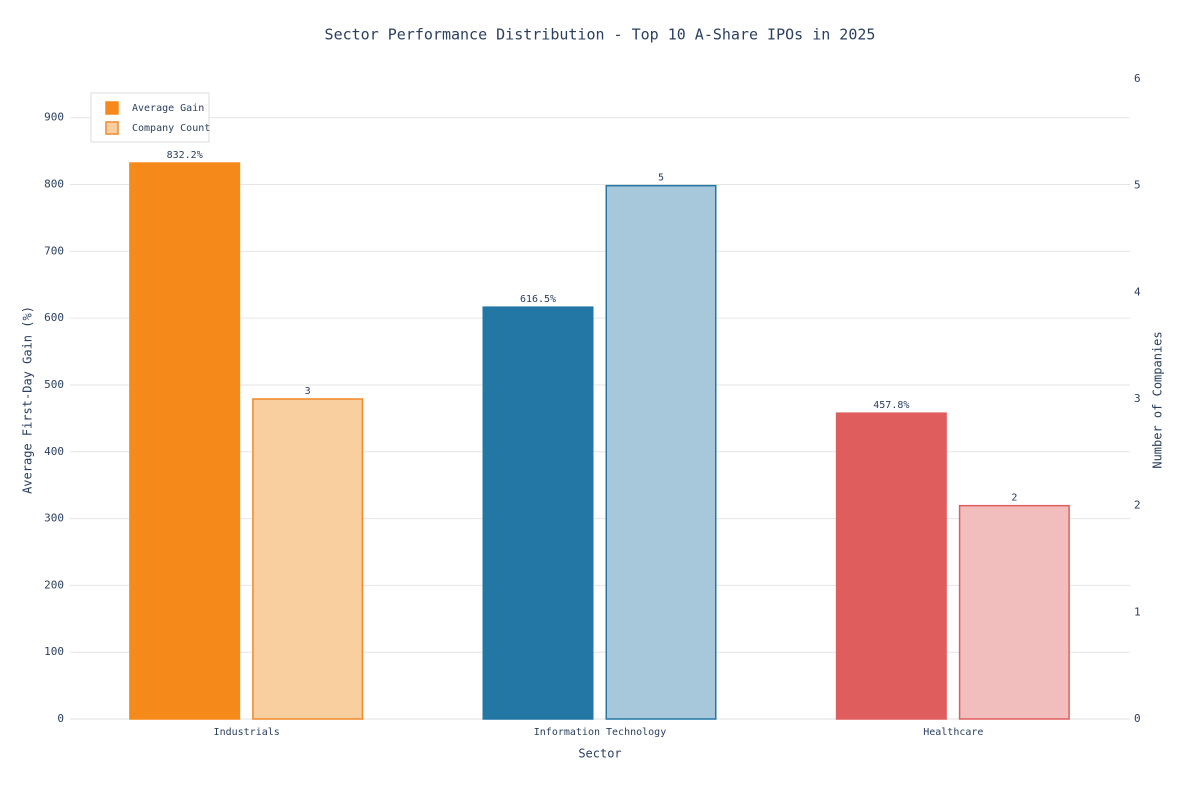 Image resolution: width=1200 pixels, height=800 pixels. I want to click on y2-tick-label: 5, so click(1137, 185).